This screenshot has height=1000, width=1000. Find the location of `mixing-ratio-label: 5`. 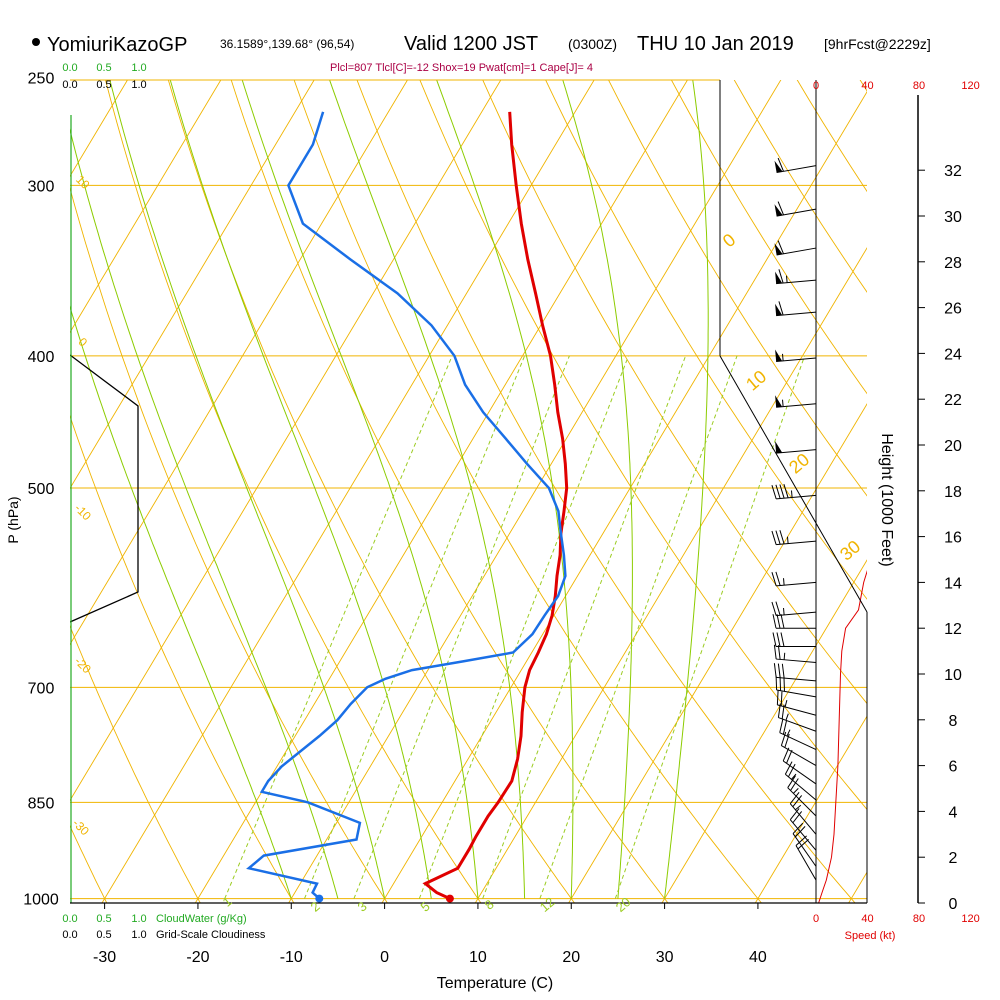

mixing-ratio-label: 5 is located at coordinates (425, 906).